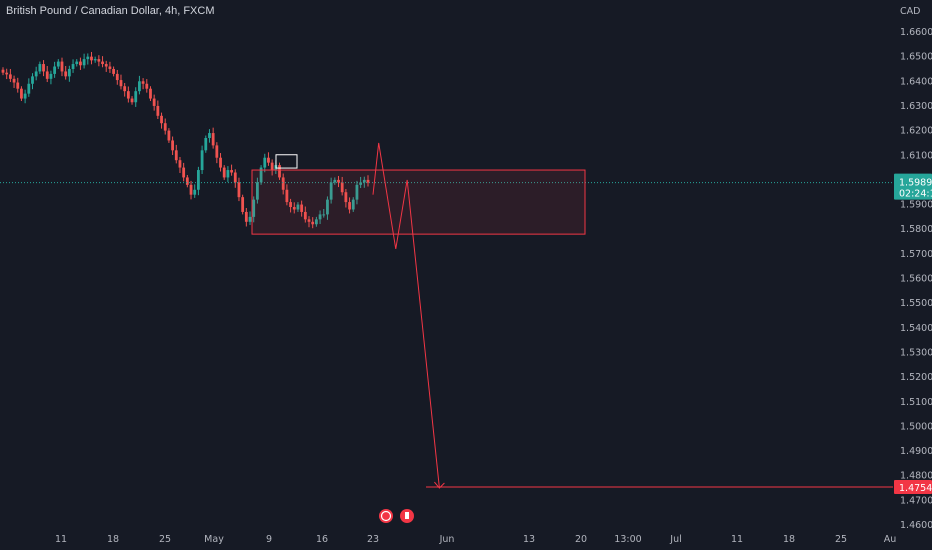  Describe the element at coordinates (915, 488) in the screenshot. I see `svg-text: 1.47542` at that location.